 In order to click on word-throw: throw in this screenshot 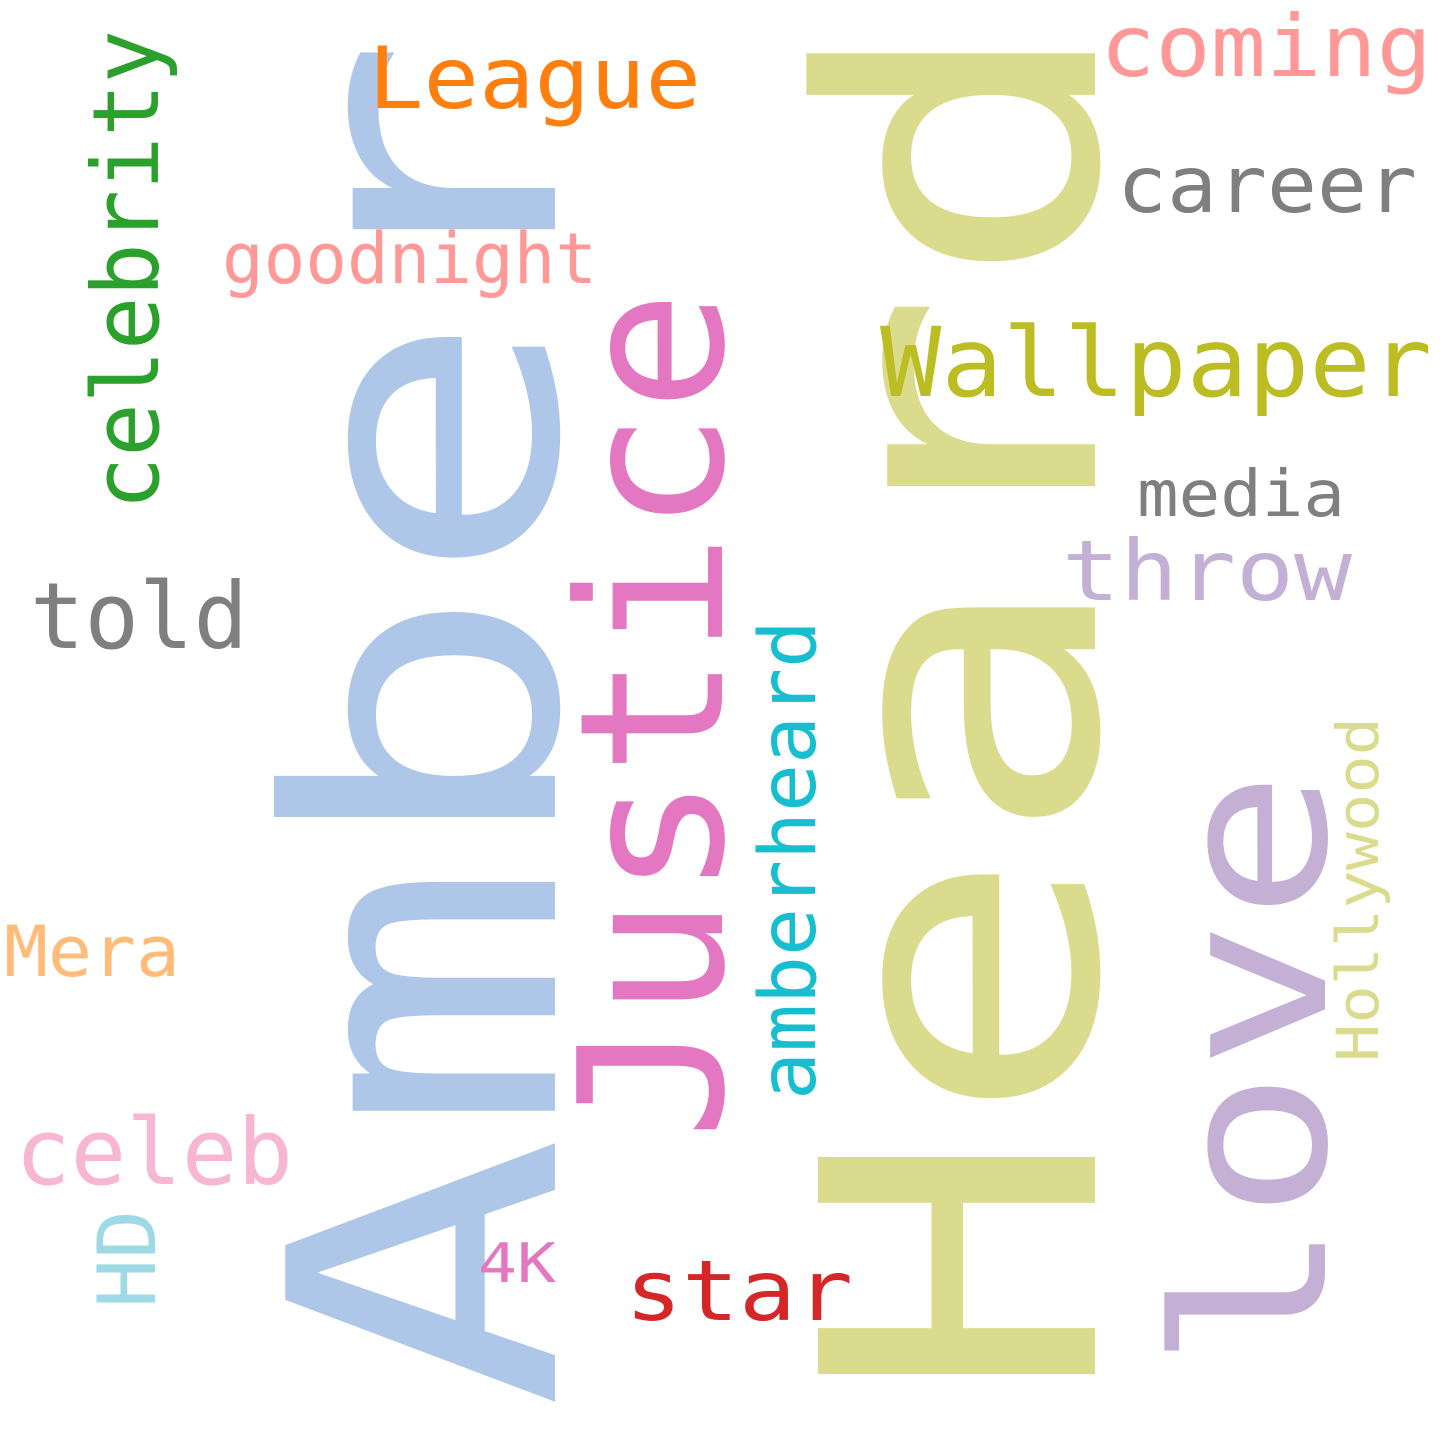, I will do `click(1207, 571)`.